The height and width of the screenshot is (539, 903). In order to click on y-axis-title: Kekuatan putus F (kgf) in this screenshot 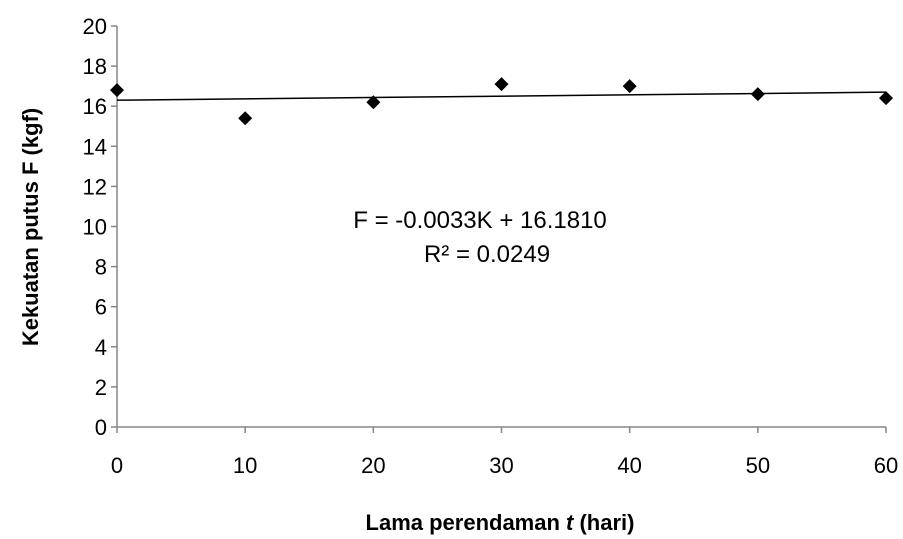, I will do `click(30, 227)`.